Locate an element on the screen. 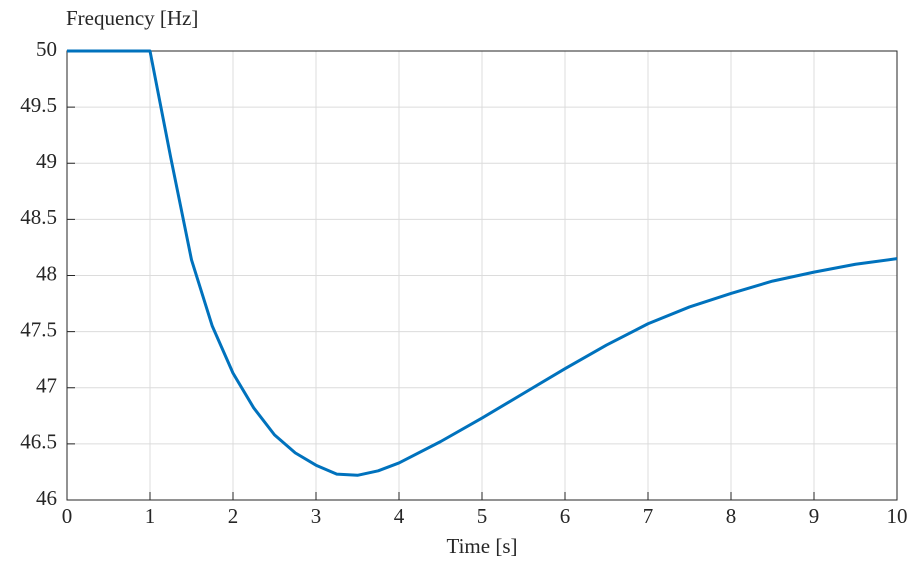  y-tick-label: 49 is located at coordinates (46, 161).